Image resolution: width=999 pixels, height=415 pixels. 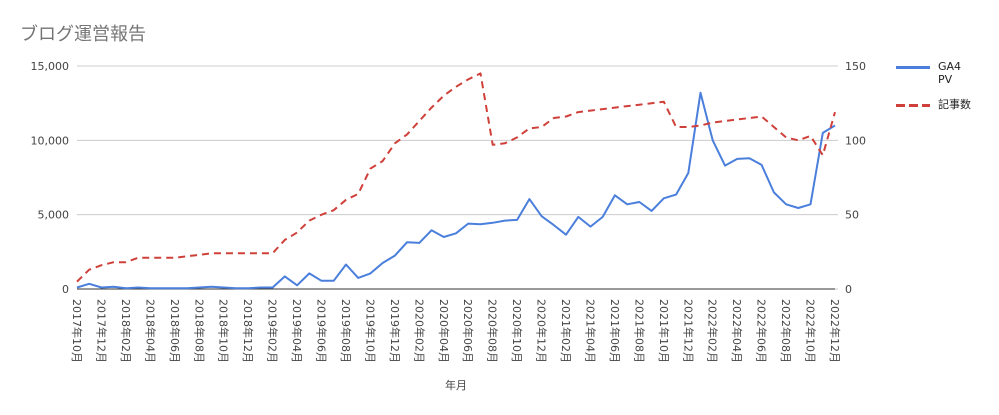 What do you see at coordinates (664, 331) in the screenshot?
I see `x-tick-label: 2021年10月` at bounding box center [664, 331].